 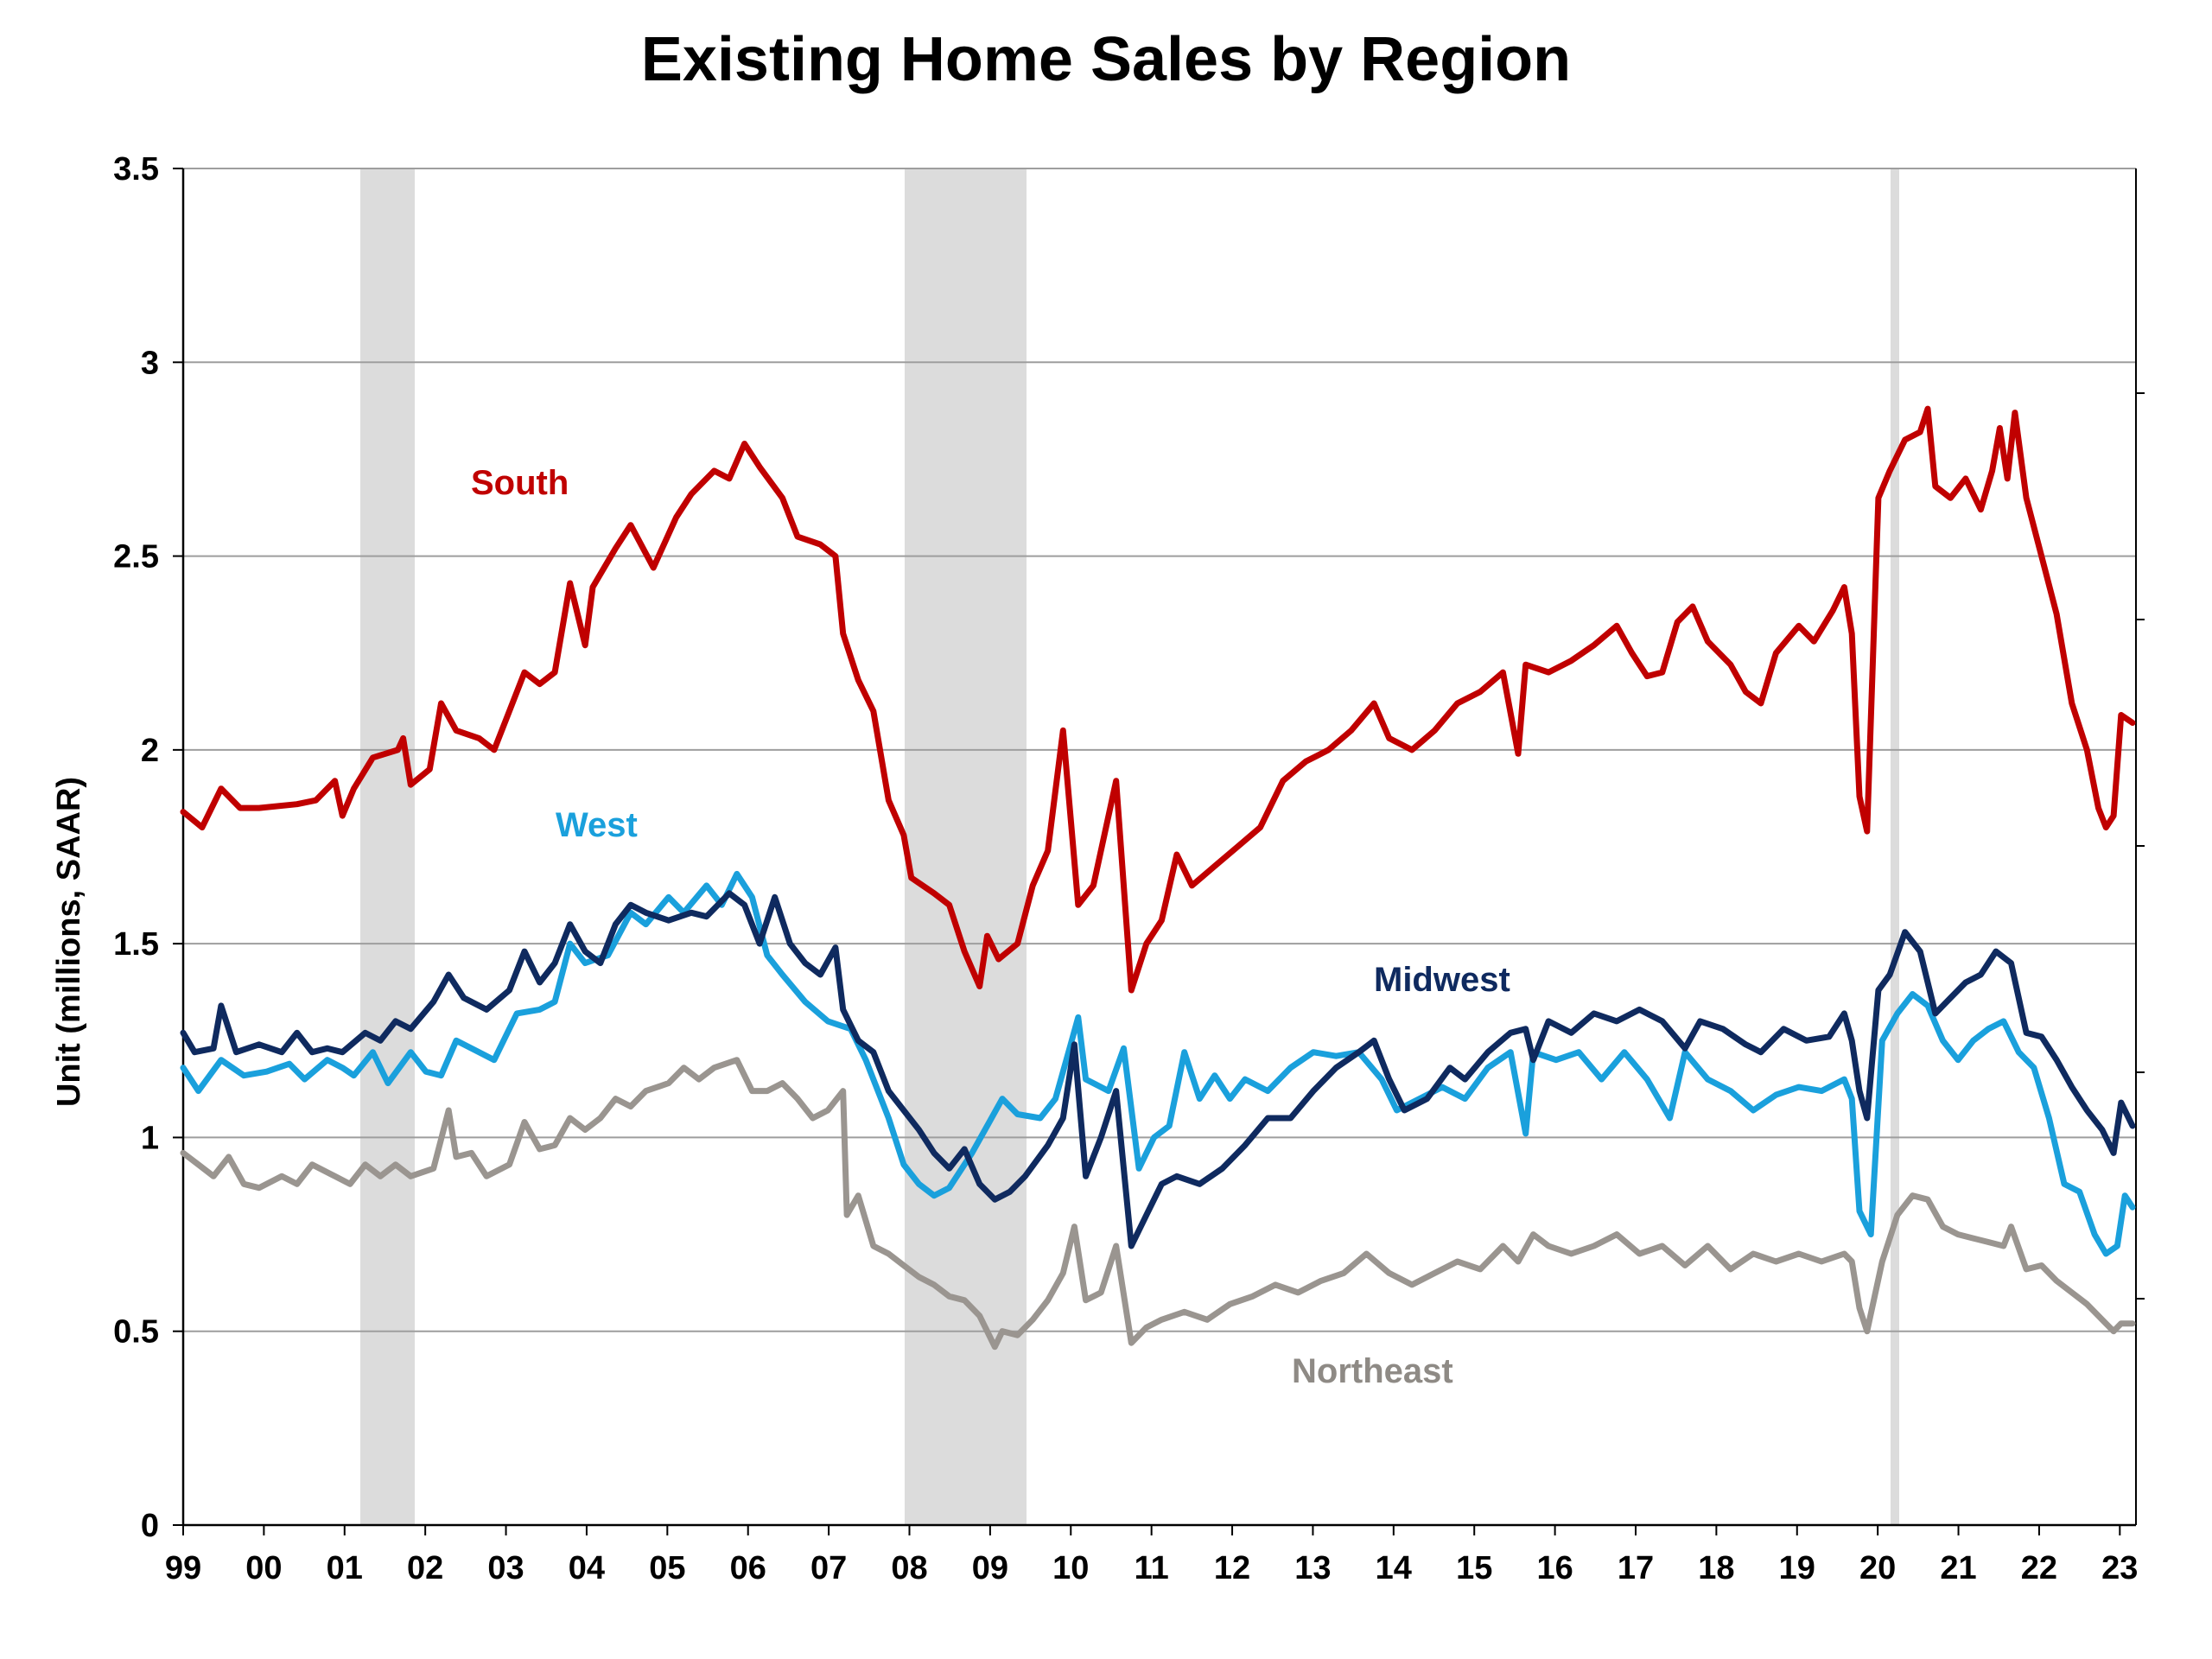 I want to click on y-tick-label: 0.5, so click(x=136, y=1332).